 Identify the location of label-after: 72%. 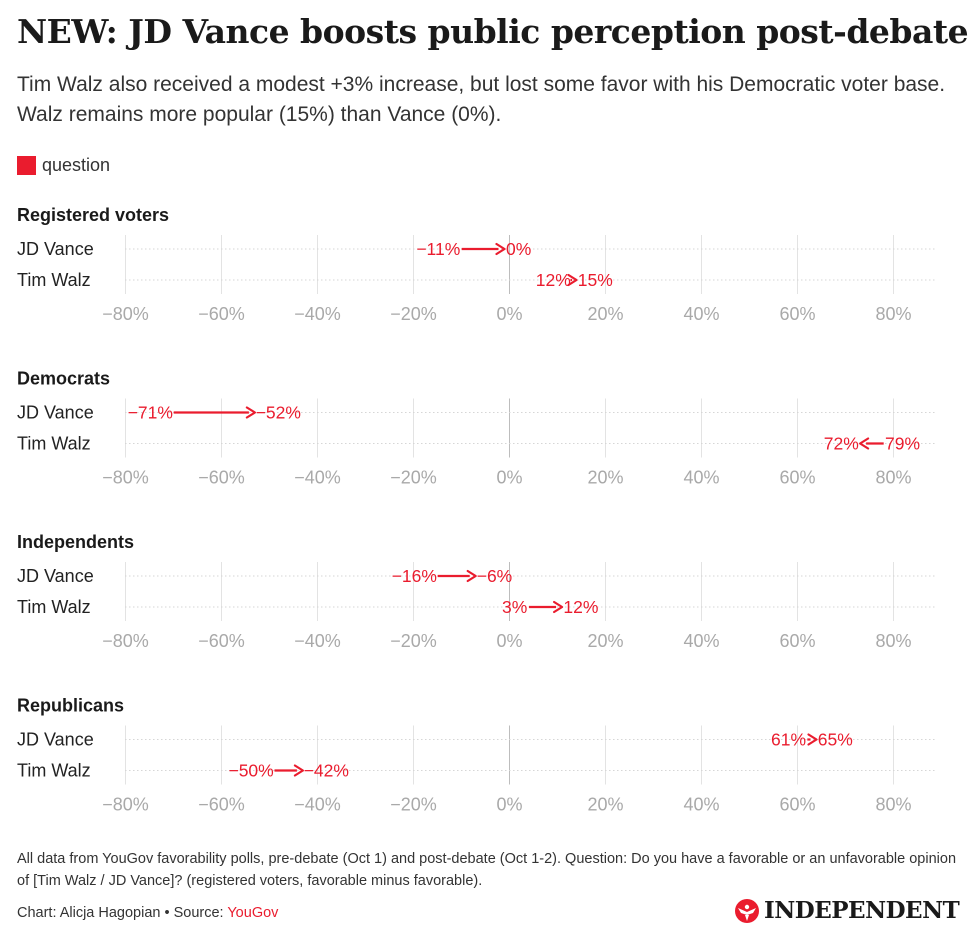
(841, 444).